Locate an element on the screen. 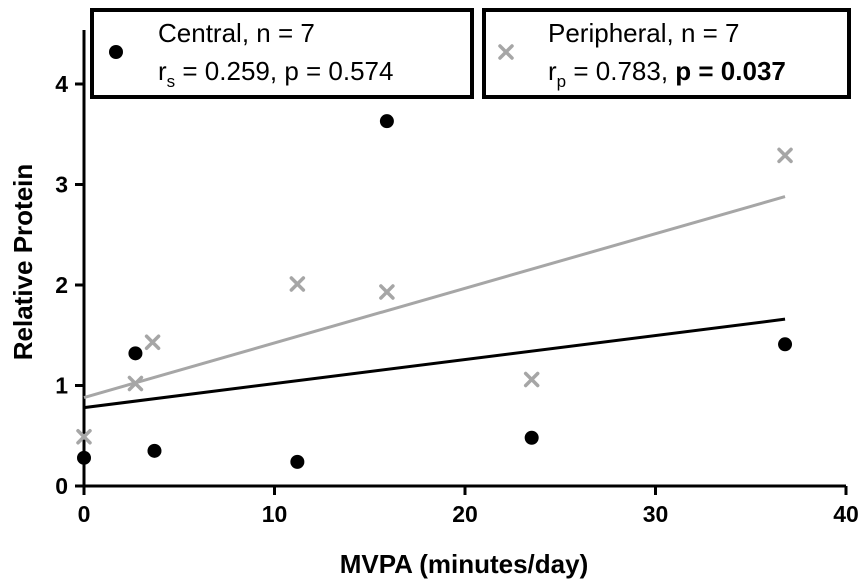 The image size is (864, 585). x-tick-label: 10 is located at coordinates (275, 514).